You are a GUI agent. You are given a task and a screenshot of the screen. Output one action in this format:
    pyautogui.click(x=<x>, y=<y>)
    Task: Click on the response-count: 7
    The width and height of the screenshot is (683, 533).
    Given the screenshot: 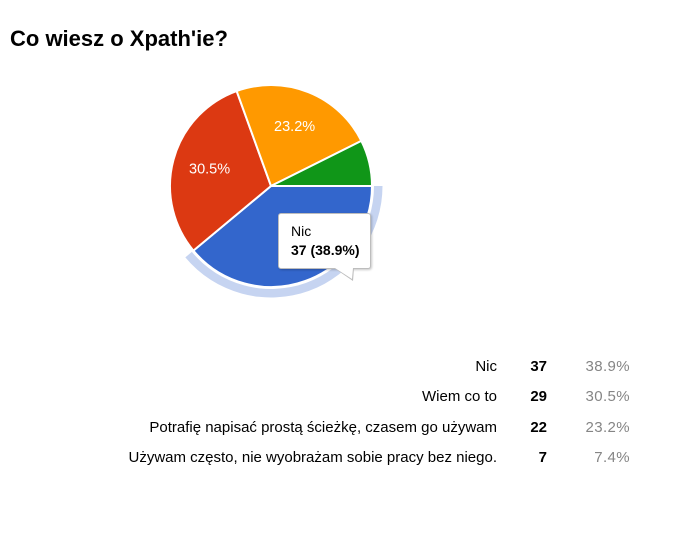 What is the action you would take?
    pyautogui.click(x=542, y=458)
    